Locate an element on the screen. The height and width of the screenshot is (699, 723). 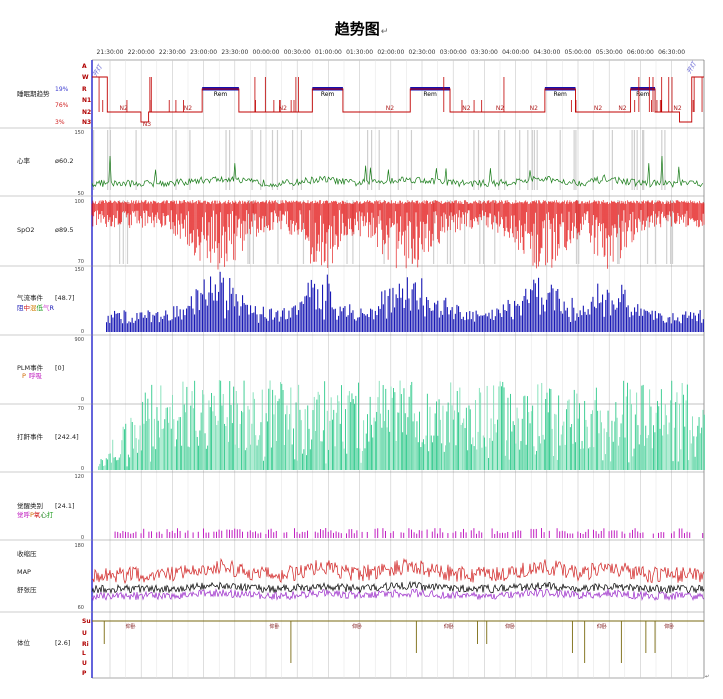
sleep-stage-title: 睡眠期趋势 is located at coordinates (33, 93).